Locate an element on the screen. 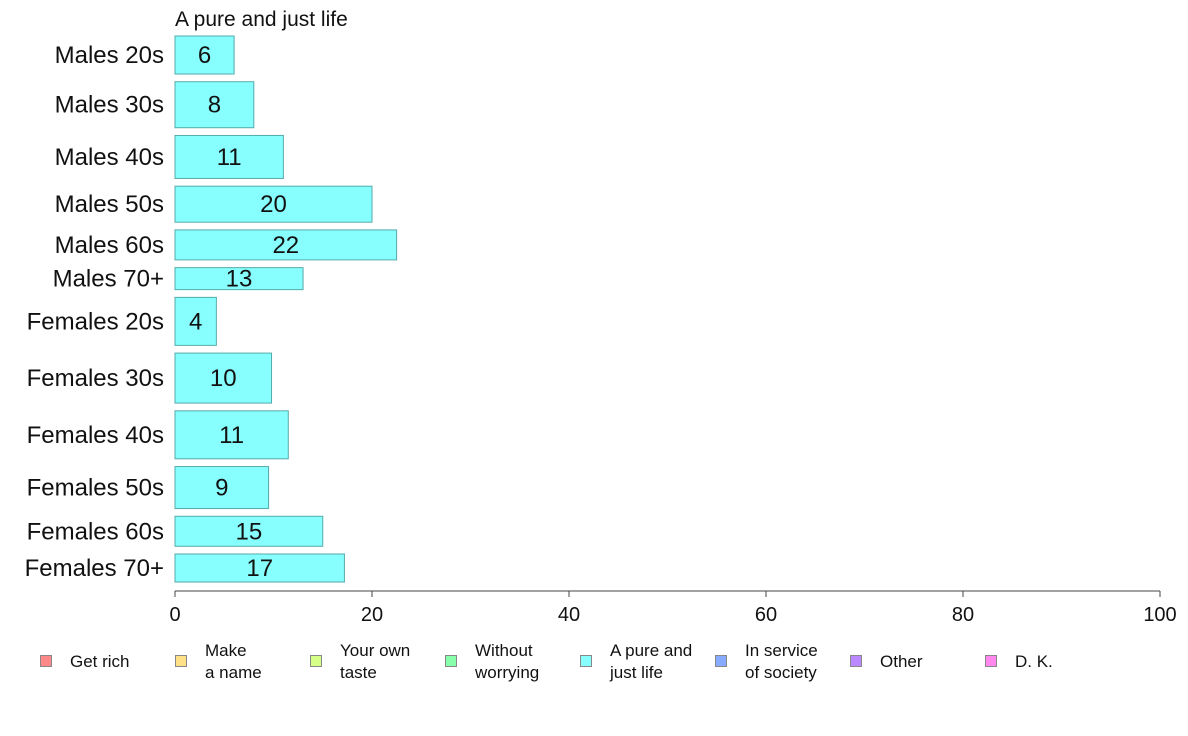  legend-label: Make a name is located at coordinates (233, 661).